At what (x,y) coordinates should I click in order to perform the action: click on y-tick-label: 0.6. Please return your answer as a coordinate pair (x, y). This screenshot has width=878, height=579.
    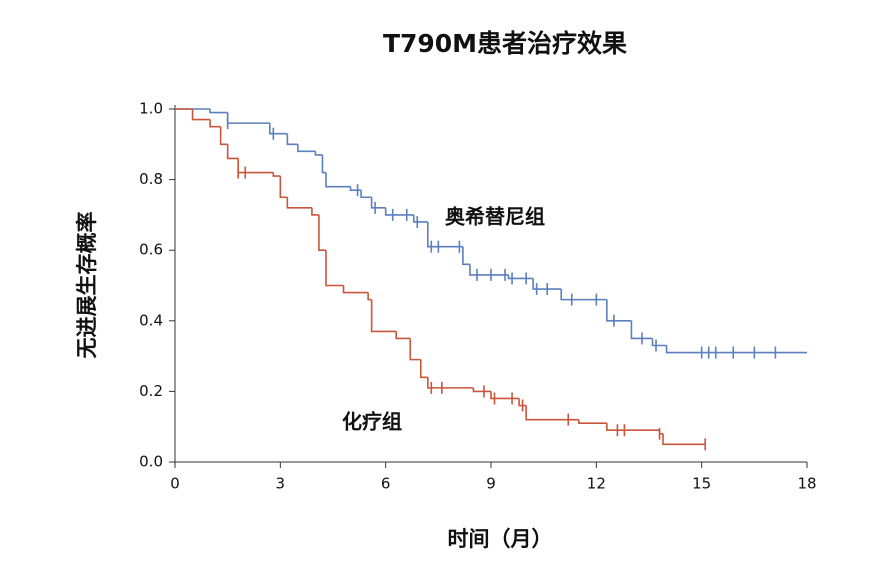
    Looking at the image, I should click on (151, 250).